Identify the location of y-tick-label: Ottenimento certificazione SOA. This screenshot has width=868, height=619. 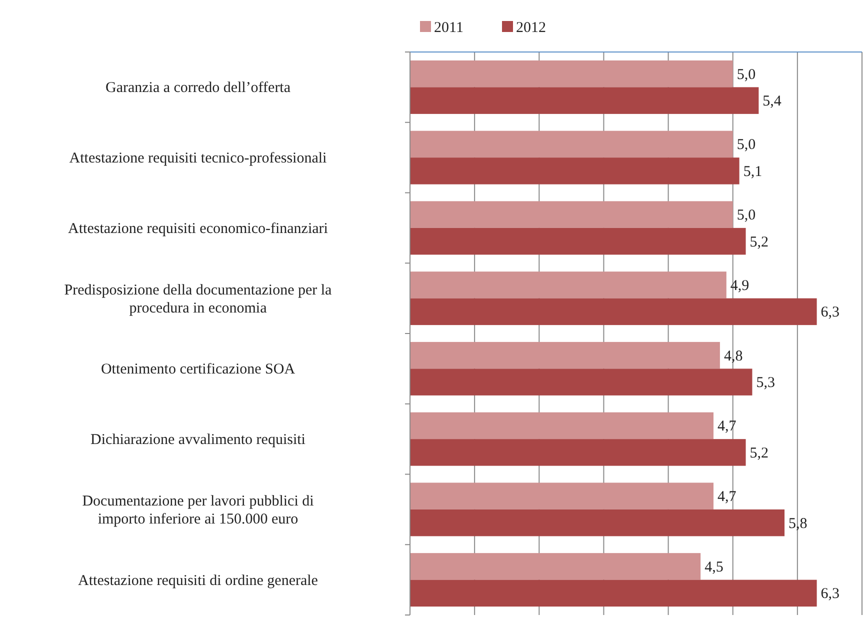
(198, 370).